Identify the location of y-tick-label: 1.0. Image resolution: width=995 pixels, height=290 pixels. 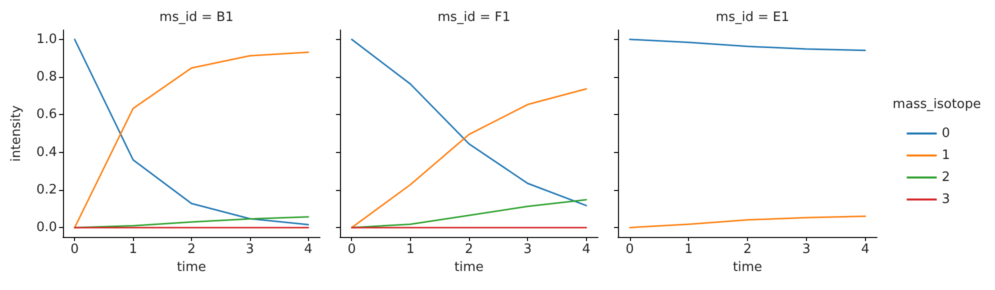
(46, 39).